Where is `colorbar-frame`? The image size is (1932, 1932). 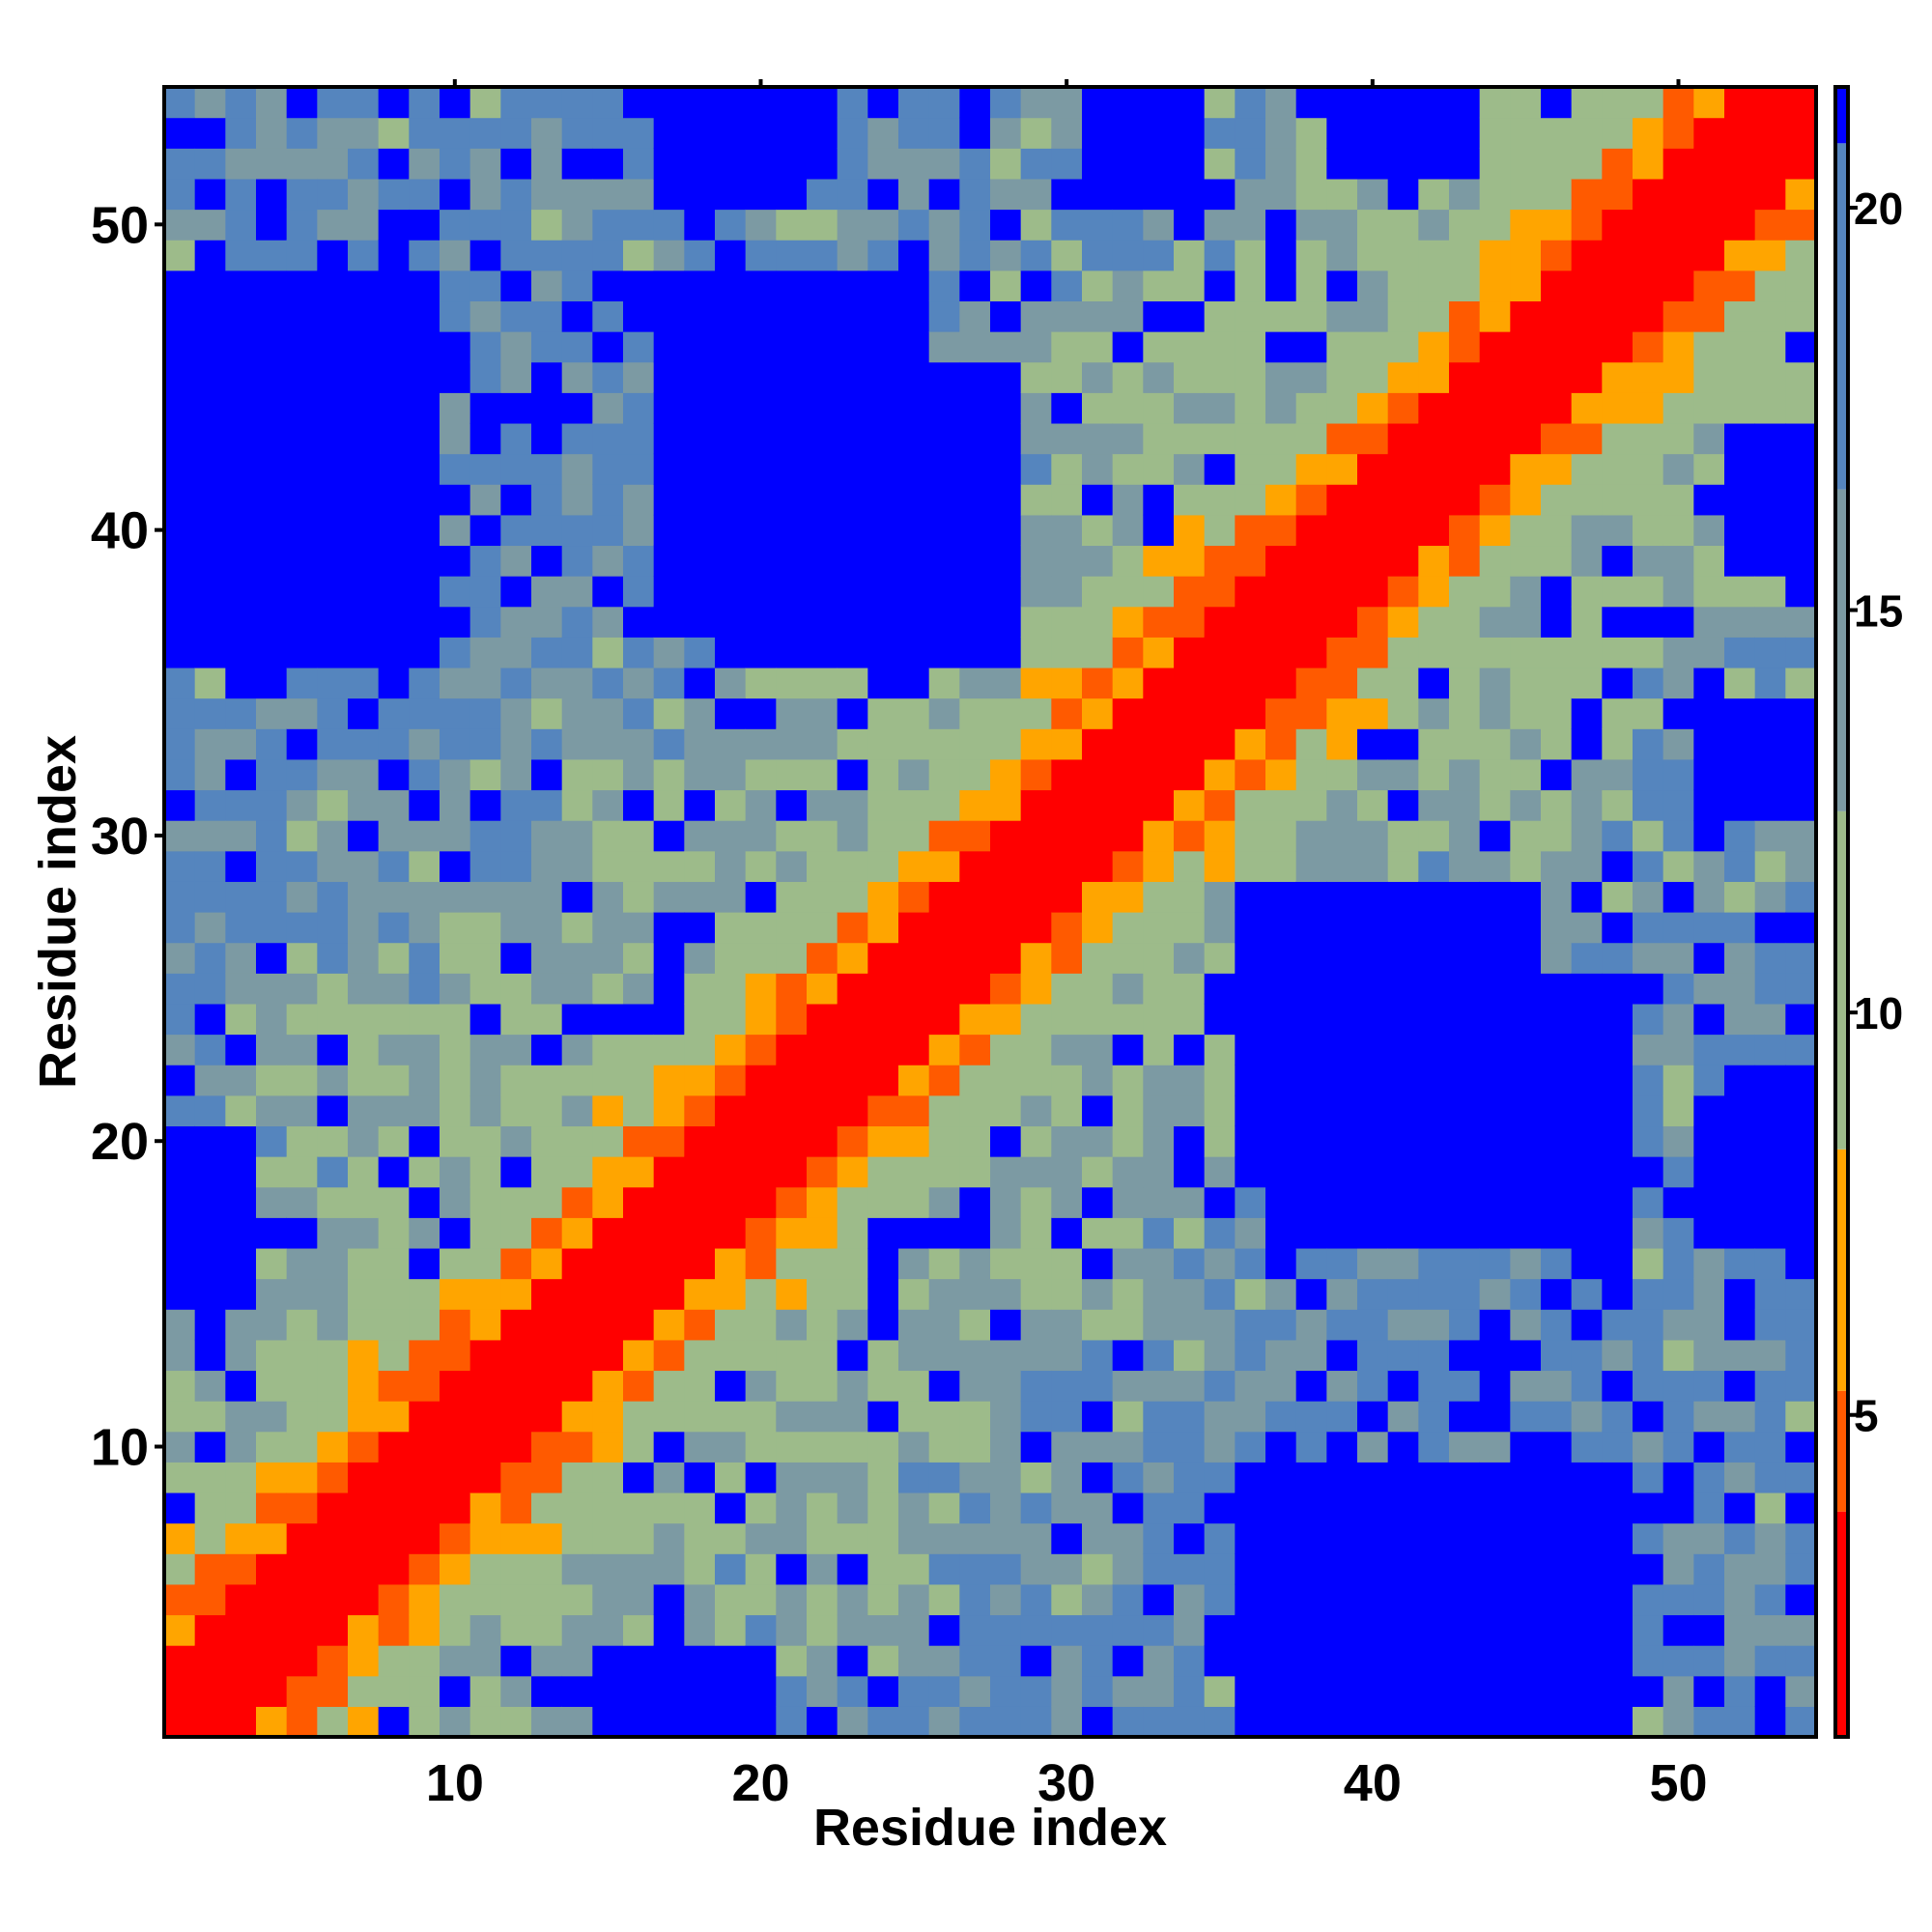
colorbar-frame is located at coordinates (1841, 912).